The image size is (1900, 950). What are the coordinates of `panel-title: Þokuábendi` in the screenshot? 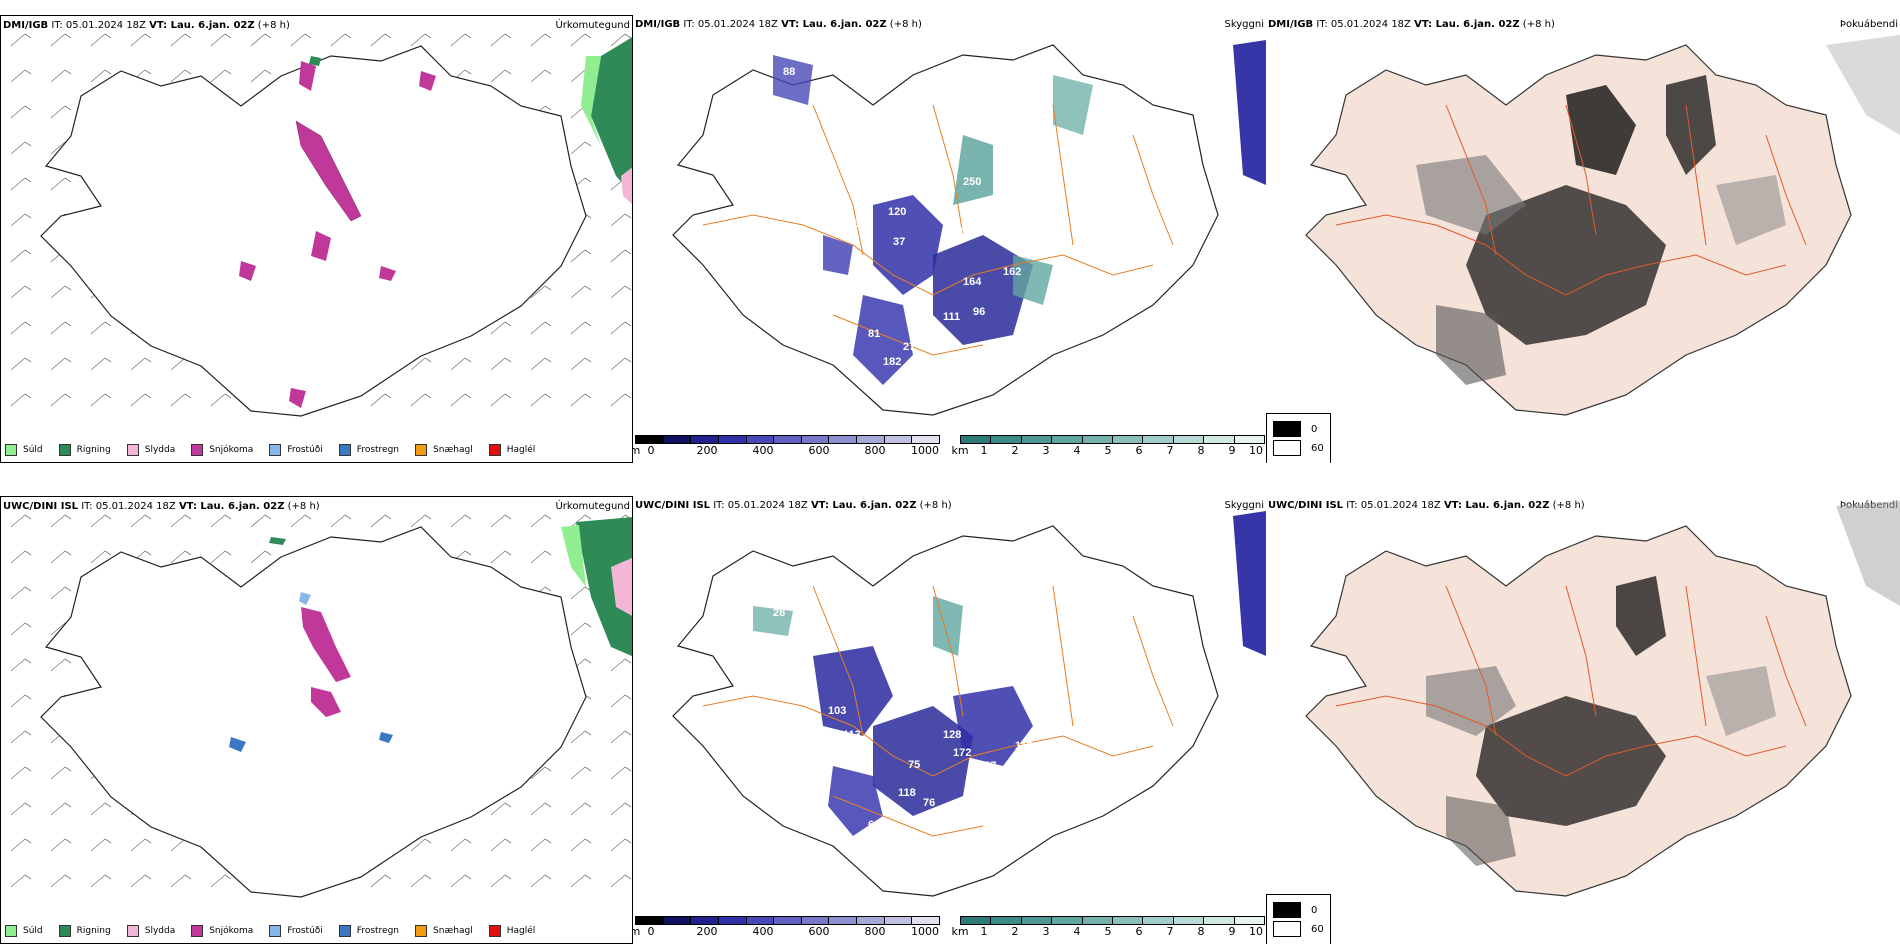 It's located at (1868, 24).